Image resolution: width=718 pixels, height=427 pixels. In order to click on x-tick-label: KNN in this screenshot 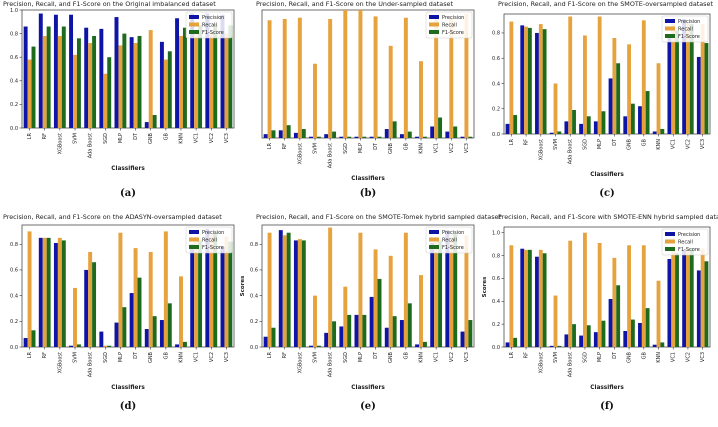, I will do `click(182, 357)`.